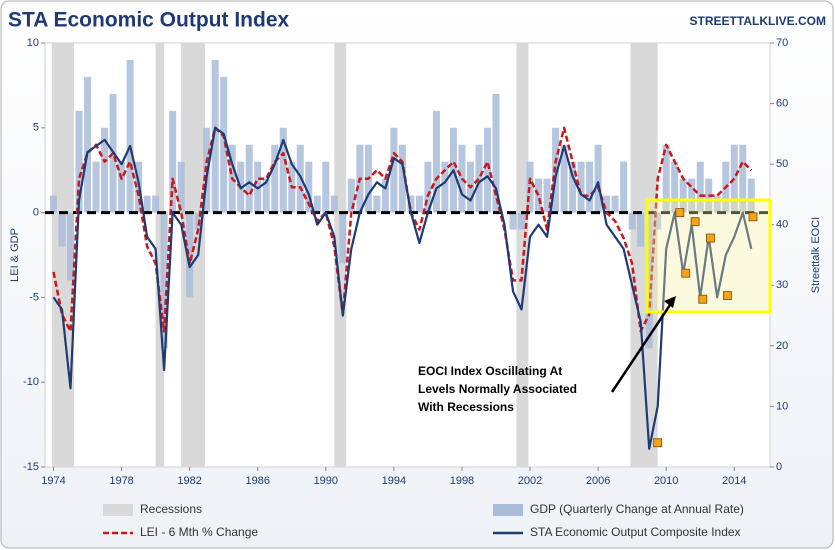 Image resolution: width=835 pixels, height=550 pixels. Describe the element at coordinates (466, 407) in the screenshot. I see `annotation-text: With Recessions` at that location.